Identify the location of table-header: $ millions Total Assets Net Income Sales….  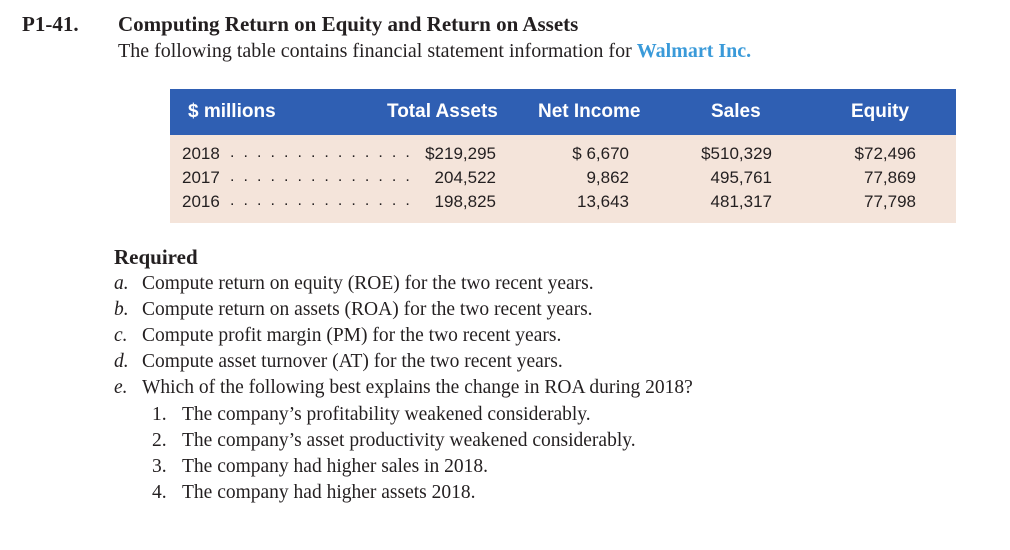
(563, 112).